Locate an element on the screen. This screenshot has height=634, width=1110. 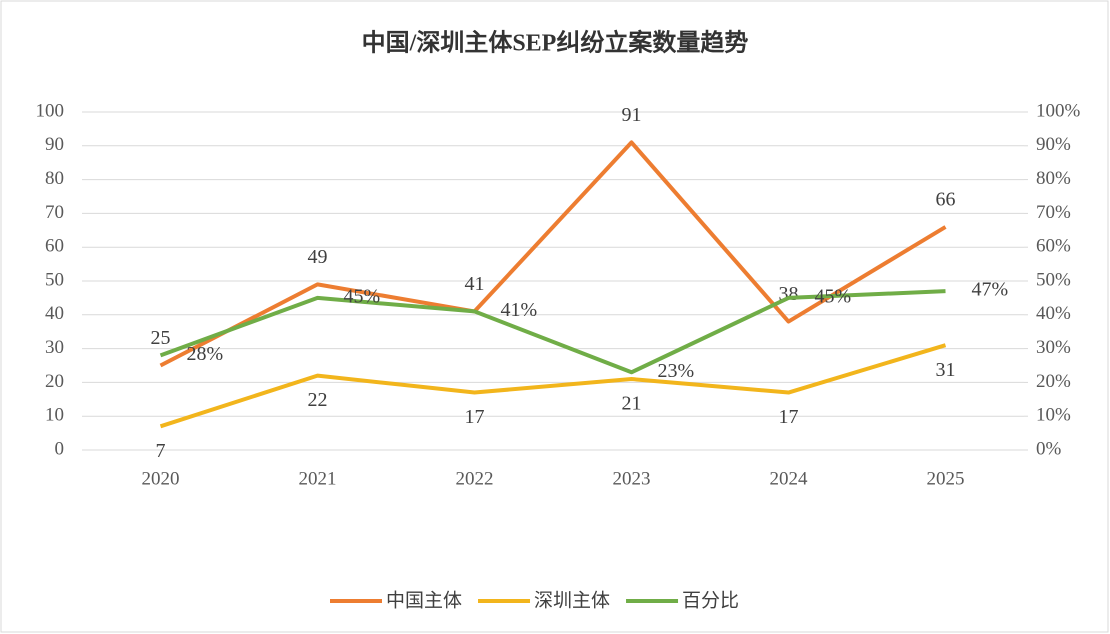
legend-label: 百分比 is located at coordinates (710, 601).